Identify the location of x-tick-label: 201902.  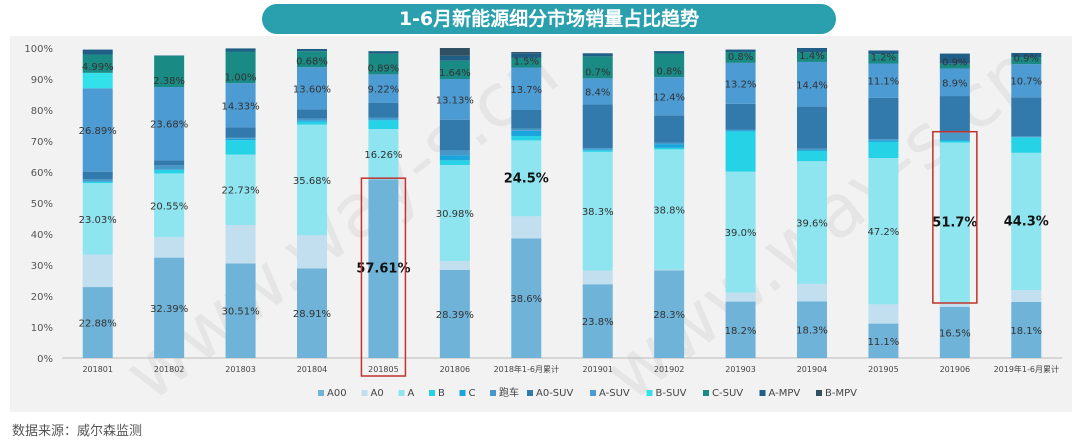
(669, 369).